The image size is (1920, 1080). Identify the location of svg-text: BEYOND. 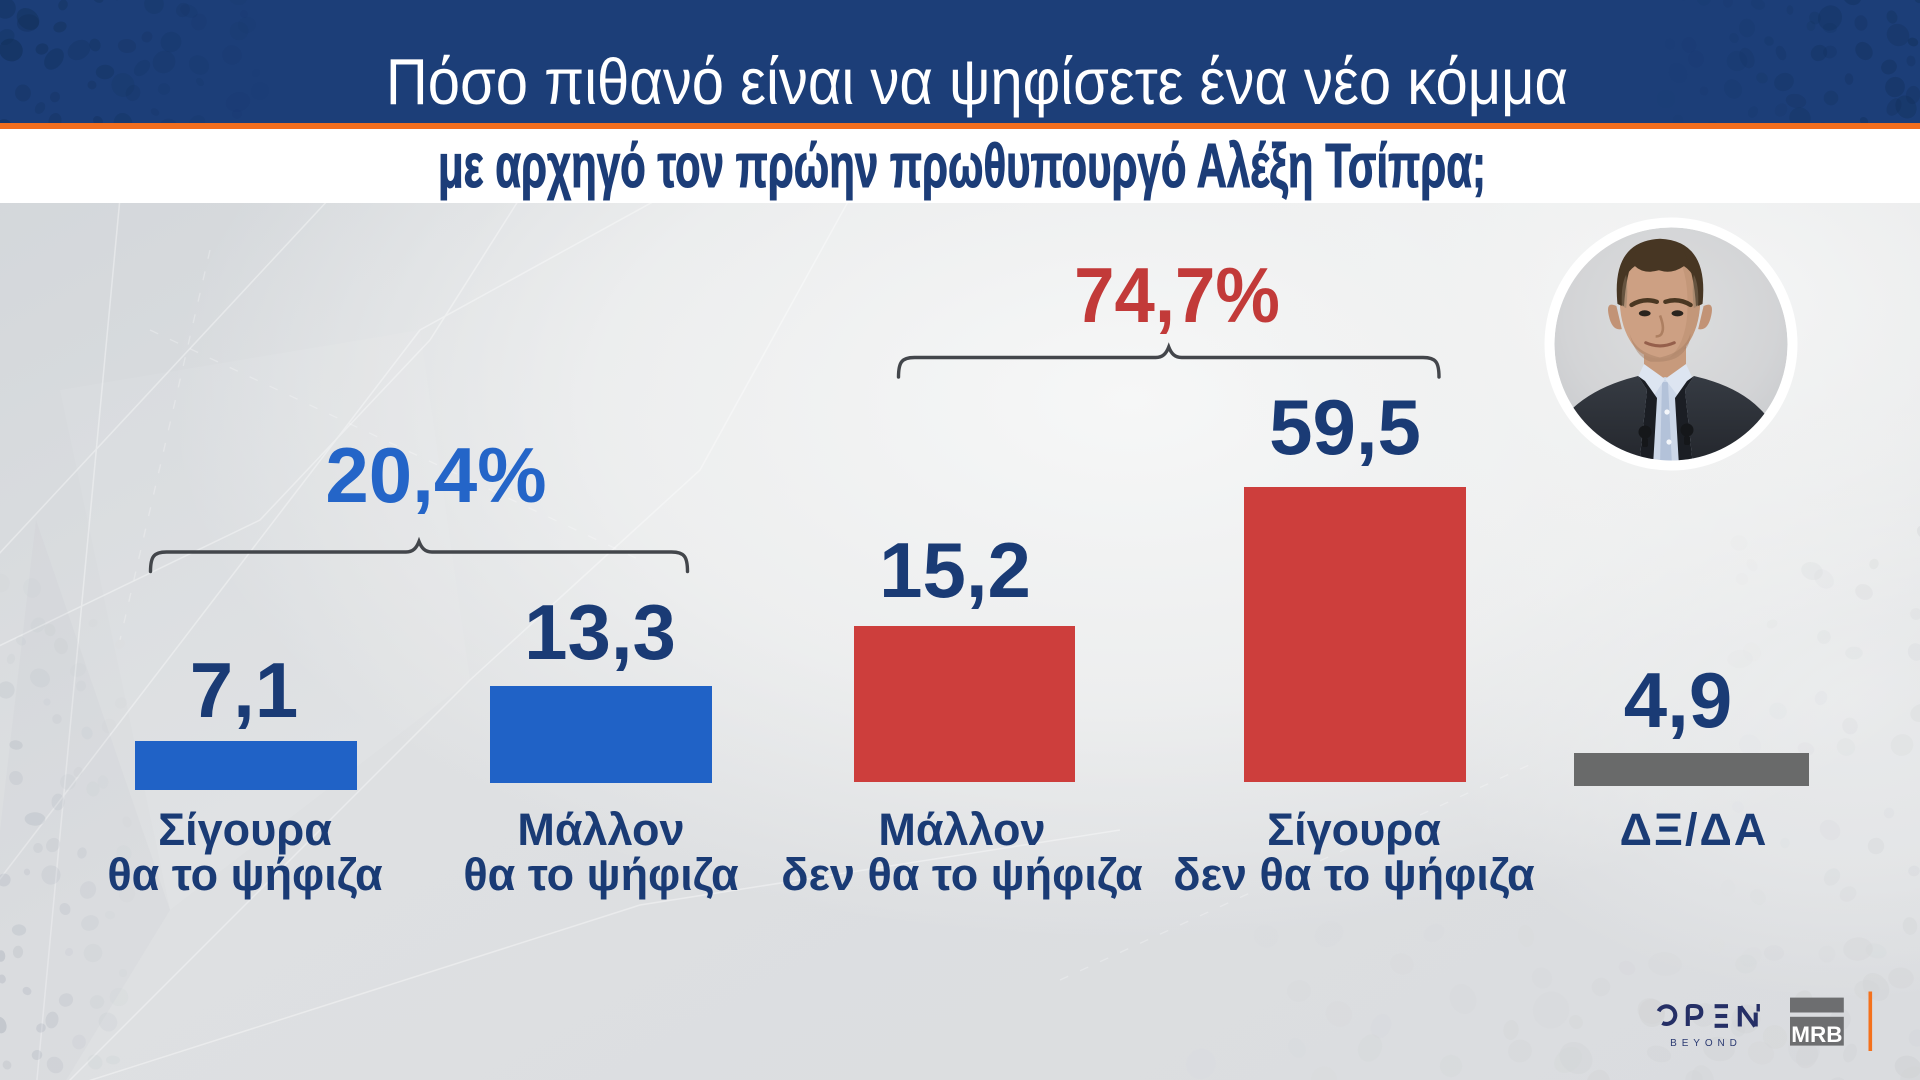
(1706, 1043).